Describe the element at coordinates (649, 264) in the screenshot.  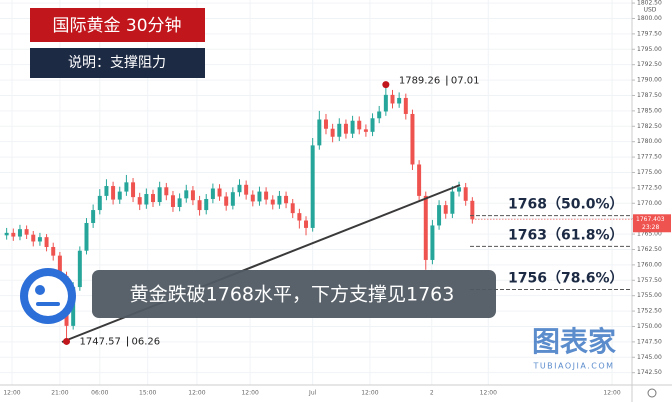
I see `y-tick-label: 1760.00` at that location.